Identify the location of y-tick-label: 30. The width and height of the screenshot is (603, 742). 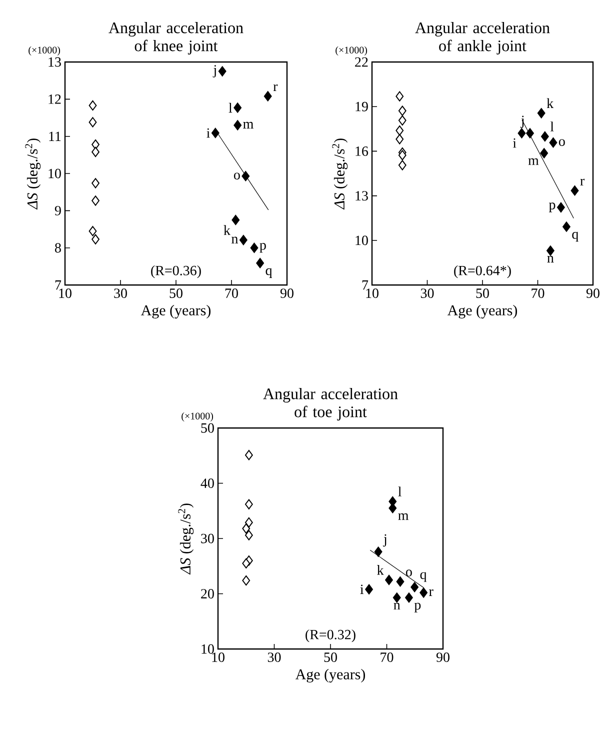
(207, 539).